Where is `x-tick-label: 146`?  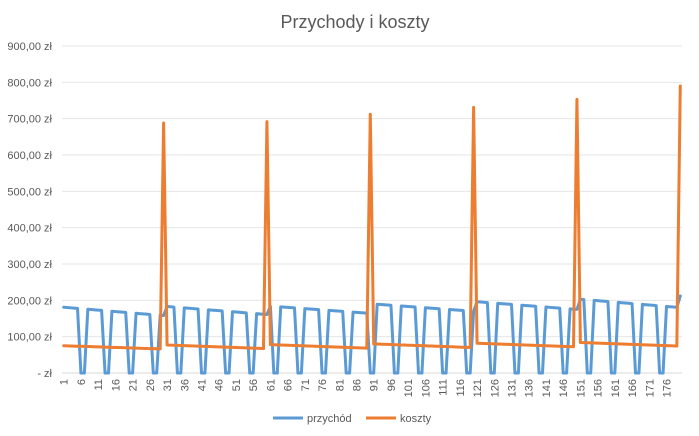
x-tick-label: 146 is located at coordinates (564, 388).